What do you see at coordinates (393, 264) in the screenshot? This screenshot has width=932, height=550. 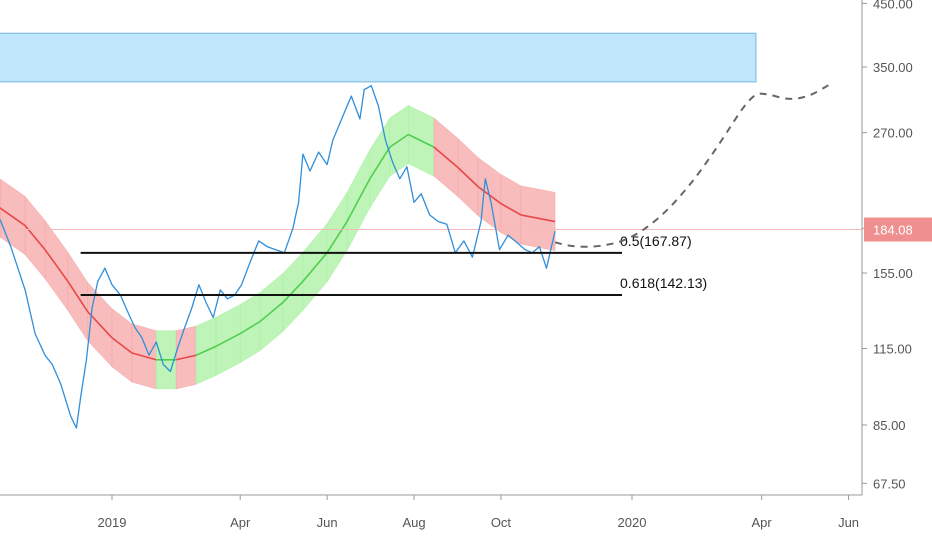 I see `fib-levels-layer: 0.5(167.87) 0.618(142.13)` at bounding box center [393, 264].